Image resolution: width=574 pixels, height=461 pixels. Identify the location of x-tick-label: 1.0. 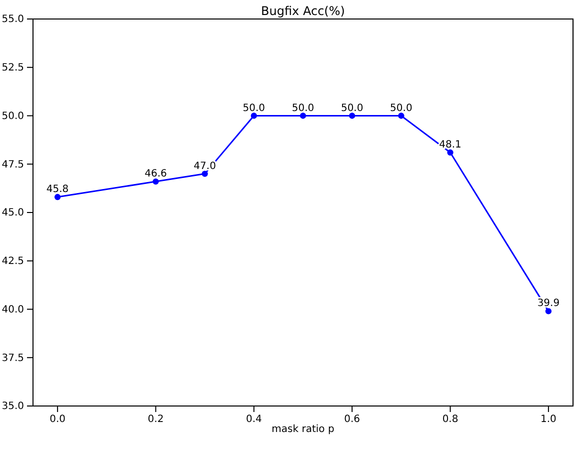
(548, 420).